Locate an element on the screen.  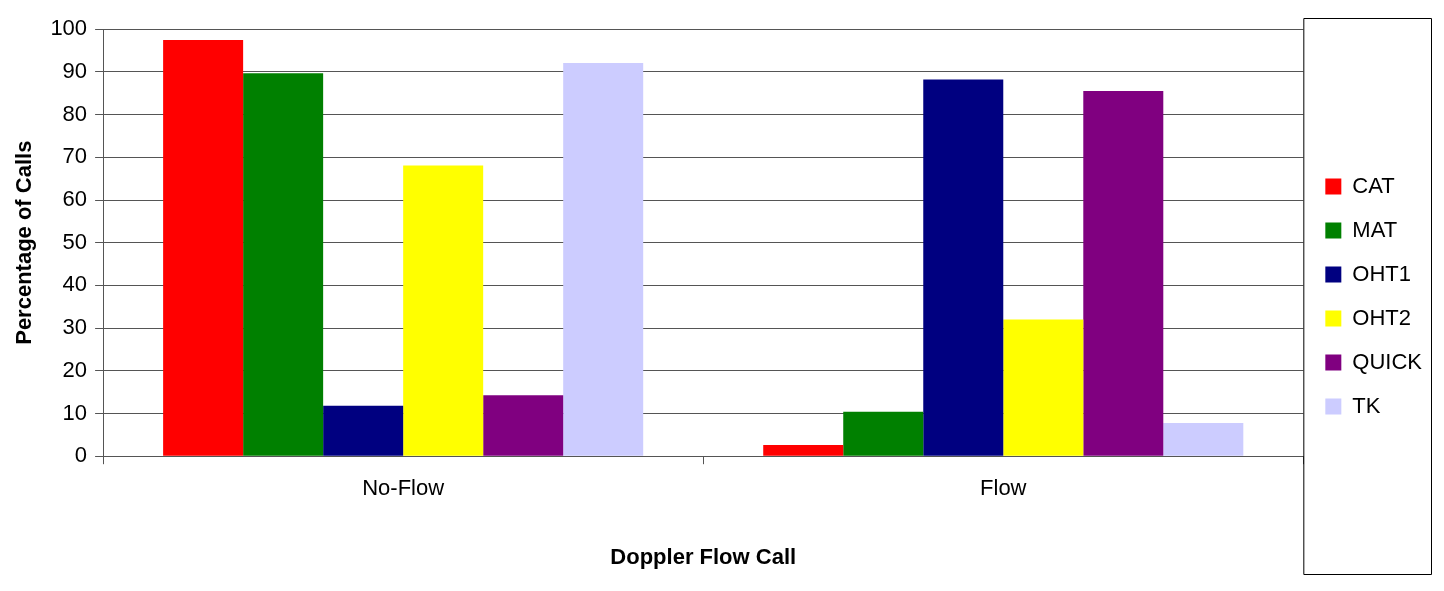
y-tick-label: 0 is located at coordinates (81, 455).